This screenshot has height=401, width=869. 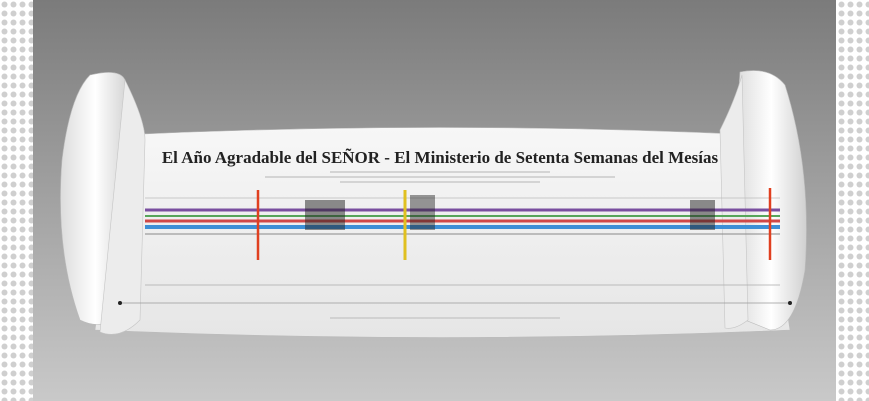 I want to click on dotted-border-left, so click(x=16, y=200).